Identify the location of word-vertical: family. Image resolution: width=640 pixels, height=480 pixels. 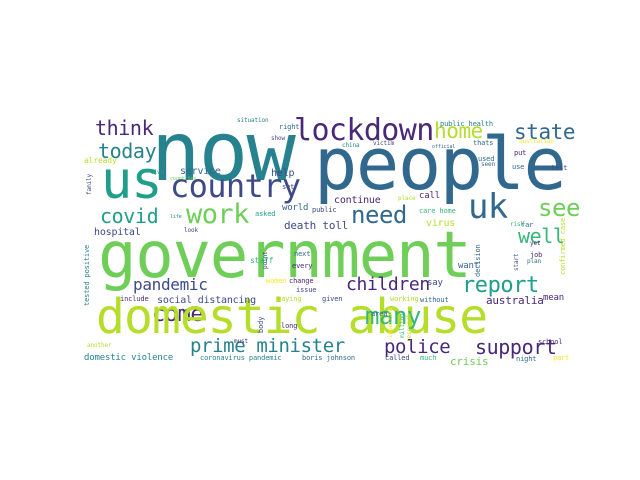
(89, 184).